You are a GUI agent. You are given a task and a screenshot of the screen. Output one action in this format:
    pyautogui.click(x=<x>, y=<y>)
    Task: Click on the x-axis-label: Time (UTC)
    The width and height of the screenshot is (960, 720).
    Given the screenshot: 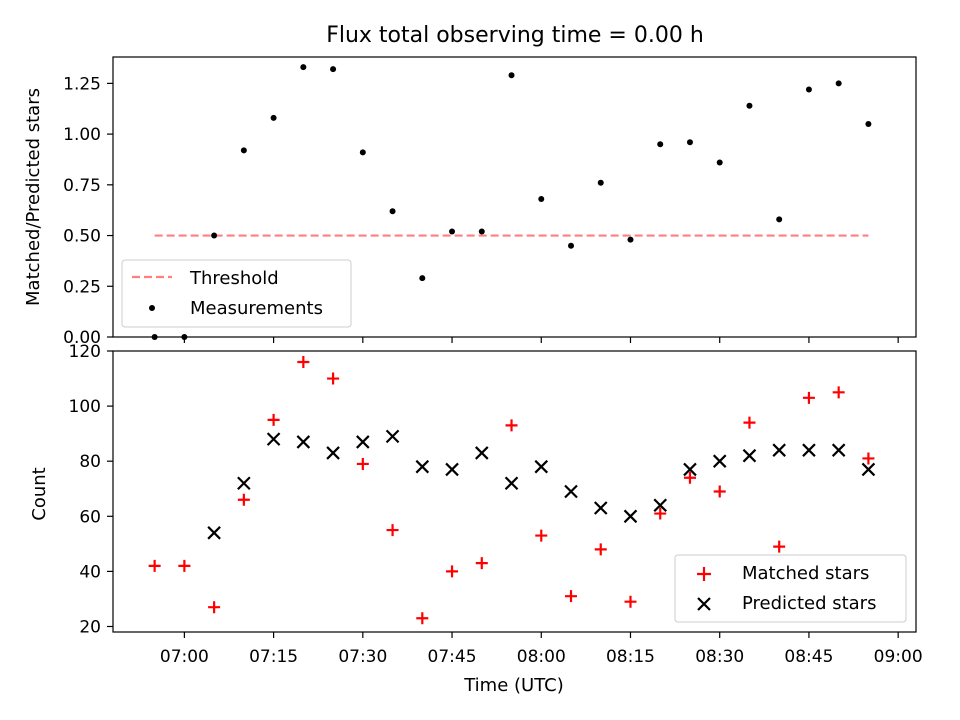 What is the action you would take?
    pyautogui.click(x=513, y=685)
    